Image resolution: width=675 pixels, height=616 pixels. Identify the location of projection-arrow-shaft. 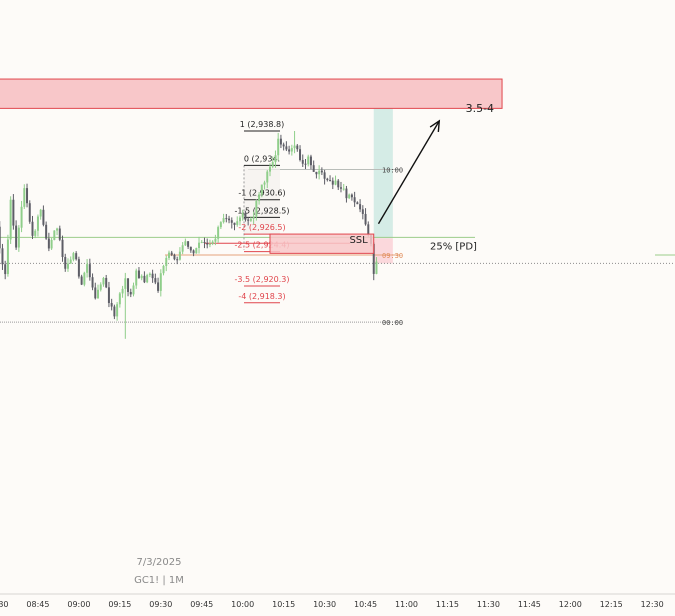
(408, 172).